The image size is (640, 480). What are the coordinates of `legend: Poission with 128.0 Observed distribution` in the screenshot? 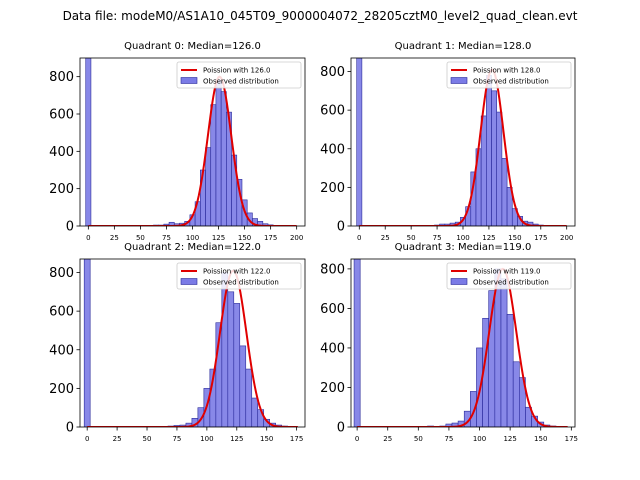 It's located at (509, 75).